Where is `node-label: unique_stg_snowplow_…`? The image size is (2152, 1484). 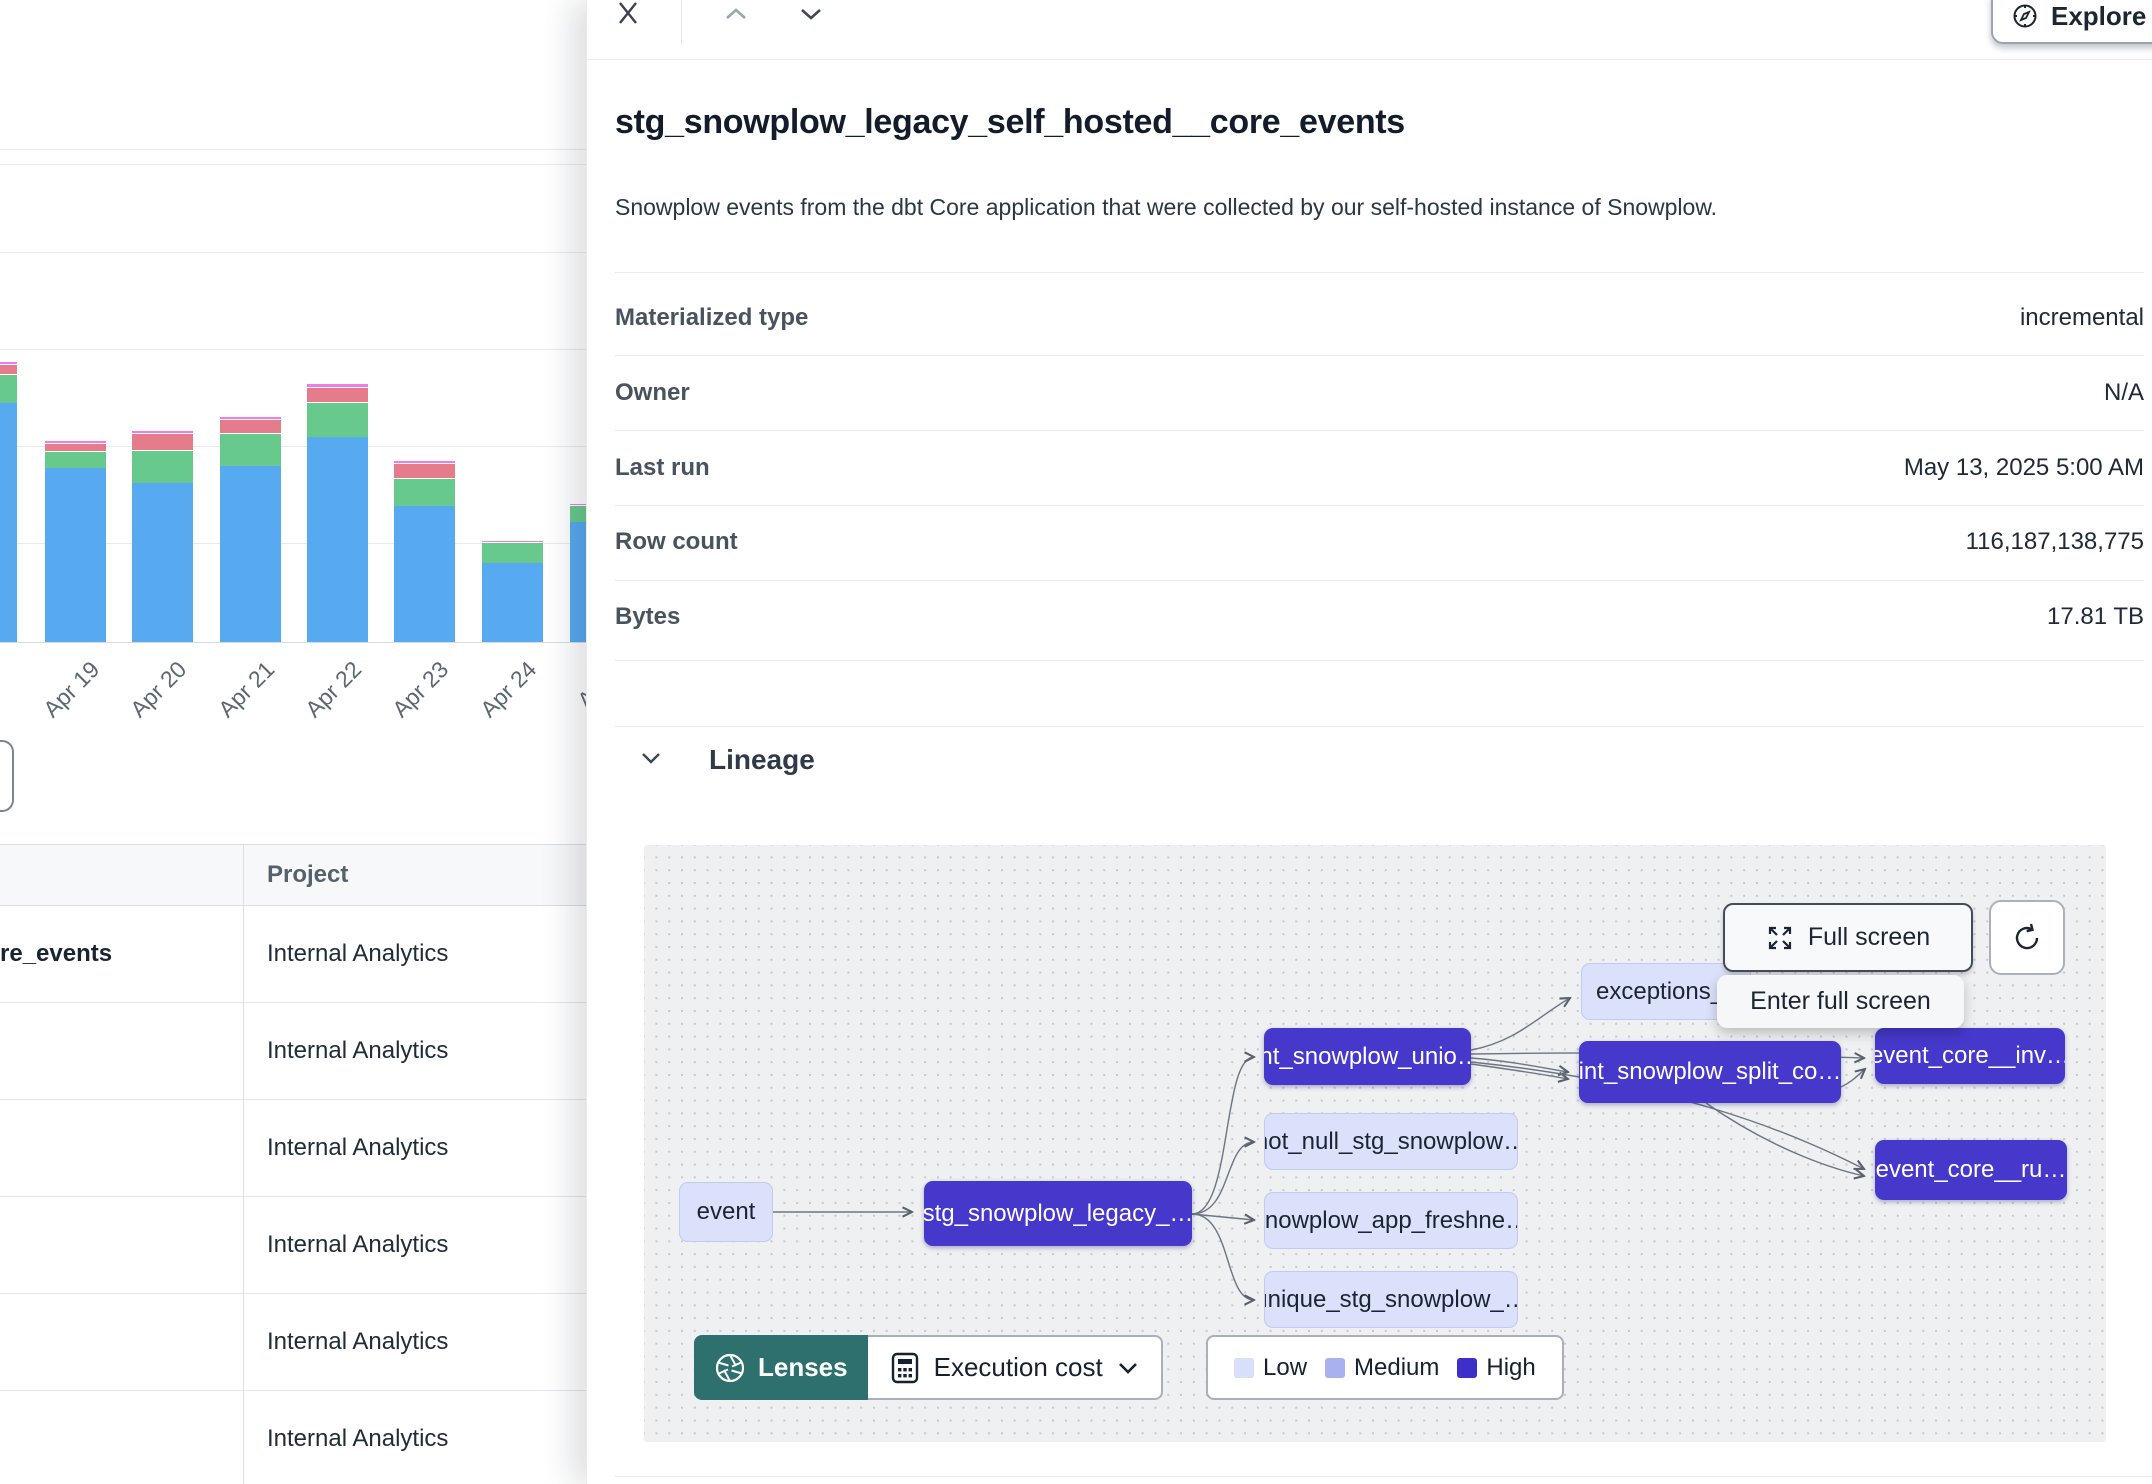 node-label: unique_stg_snowplow_… is located at coordinates (1391, 1299).